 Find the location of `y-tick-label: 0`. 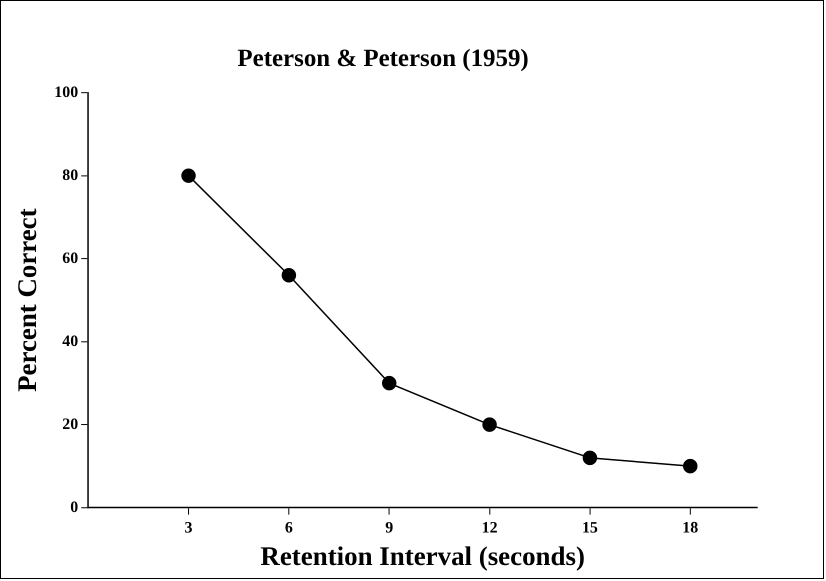

y-tick-label: 0 is located at coordinates (74, 507).